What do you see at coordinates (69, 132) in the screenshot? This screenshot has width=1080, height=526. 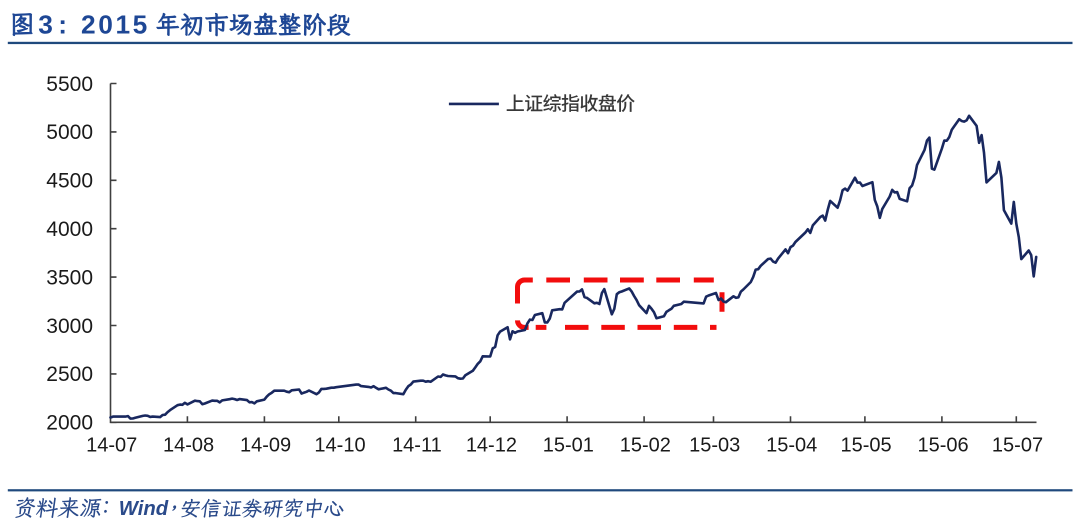 I see `svg-text: 5000` at bounding box center [69, 132].